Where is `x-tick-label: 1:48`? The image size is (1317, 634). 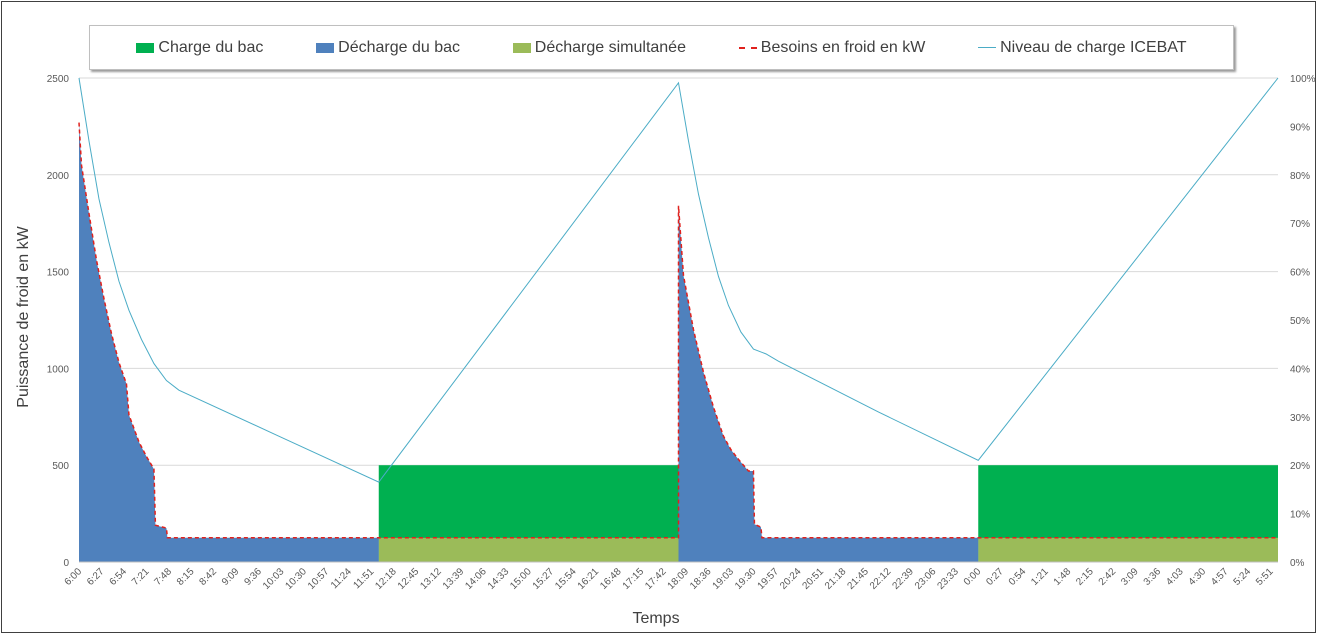
x-tick-label: 1:48 is located at coordinates (1063, 577).